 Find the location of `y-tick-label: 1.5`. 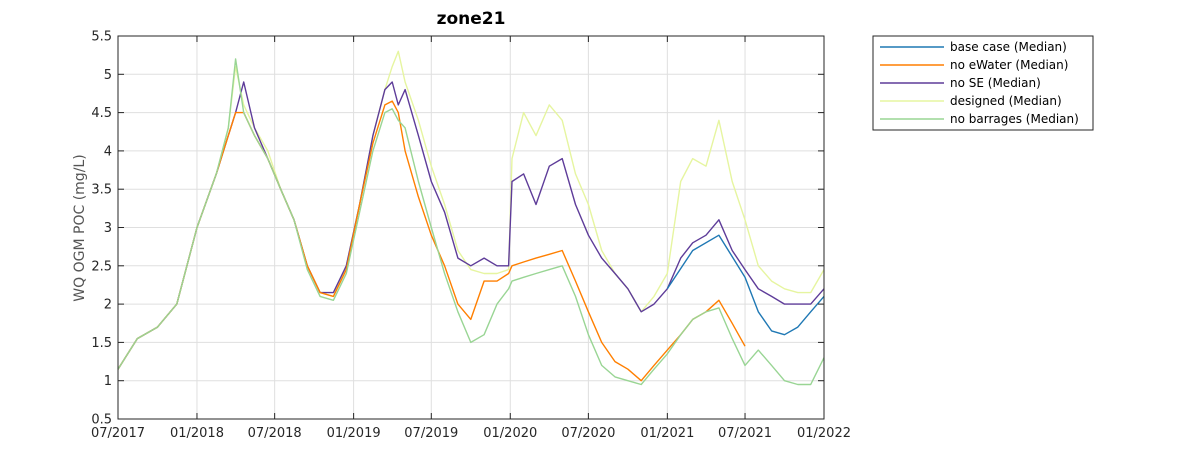

y-tick-label: 1.5 is located at coordinates (101, 343).